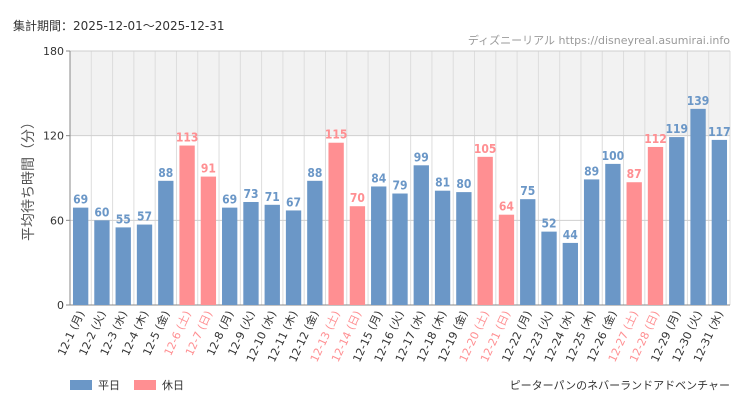 The image size is (750, 410). What do you see at coordinates (293, 202) in the screenshot?
I see `data-label: 67` at bounding box center [293, 202].